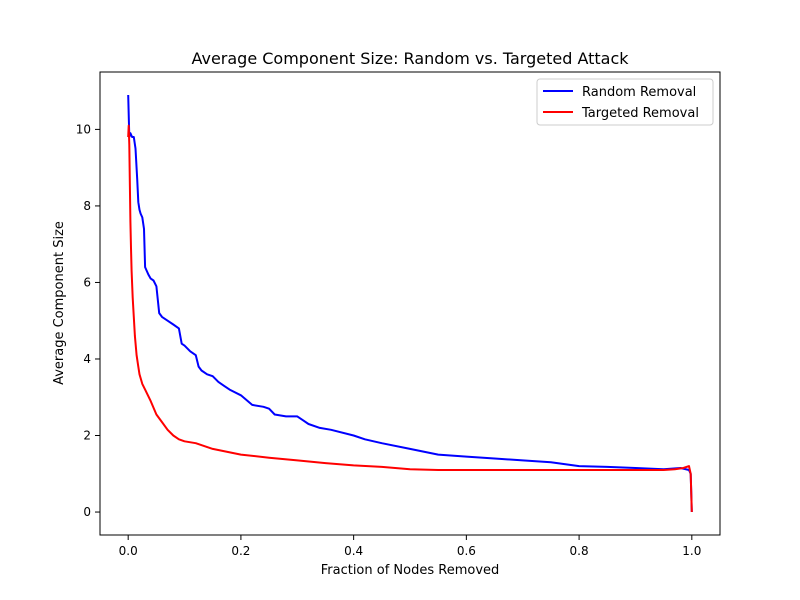 The width and height of the screenshot is (800, 600). What do you see at coordinates (410, 570) in the screenshot?
I see `x-axis-label: Fraction of Nodes Removed` at bounding box center [410, 570].